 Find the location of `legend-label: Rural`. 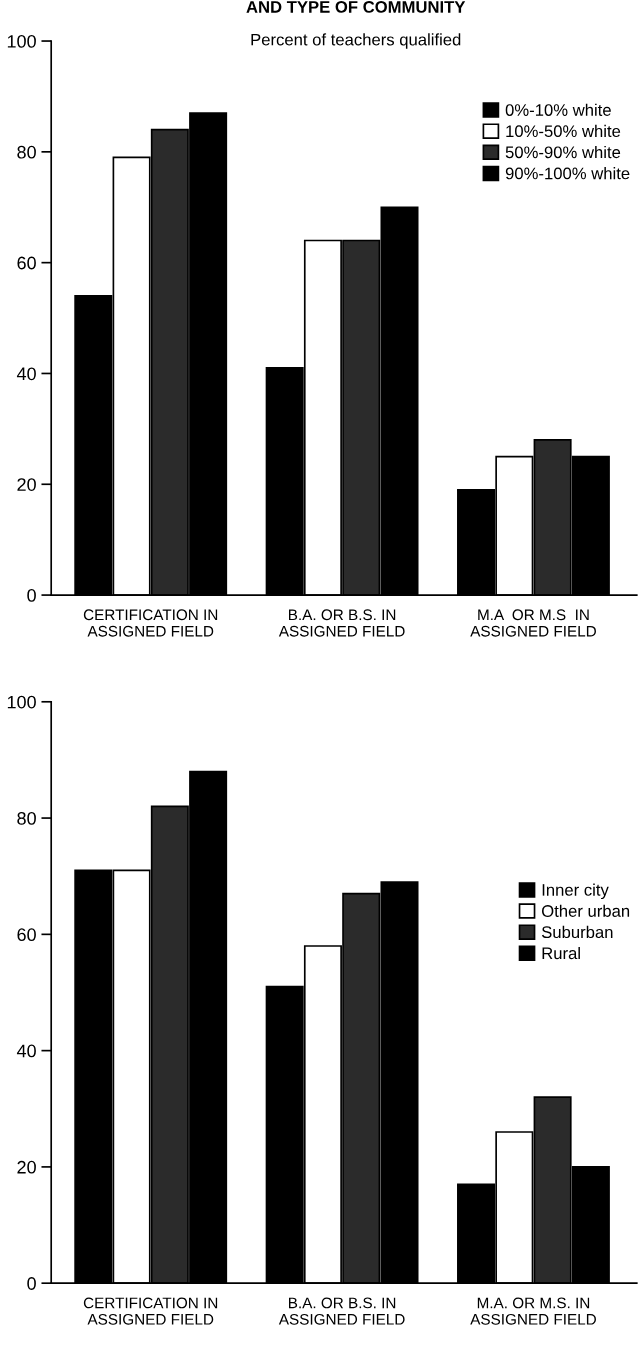

legend-label: Rural is located at coordinates (561, 953).